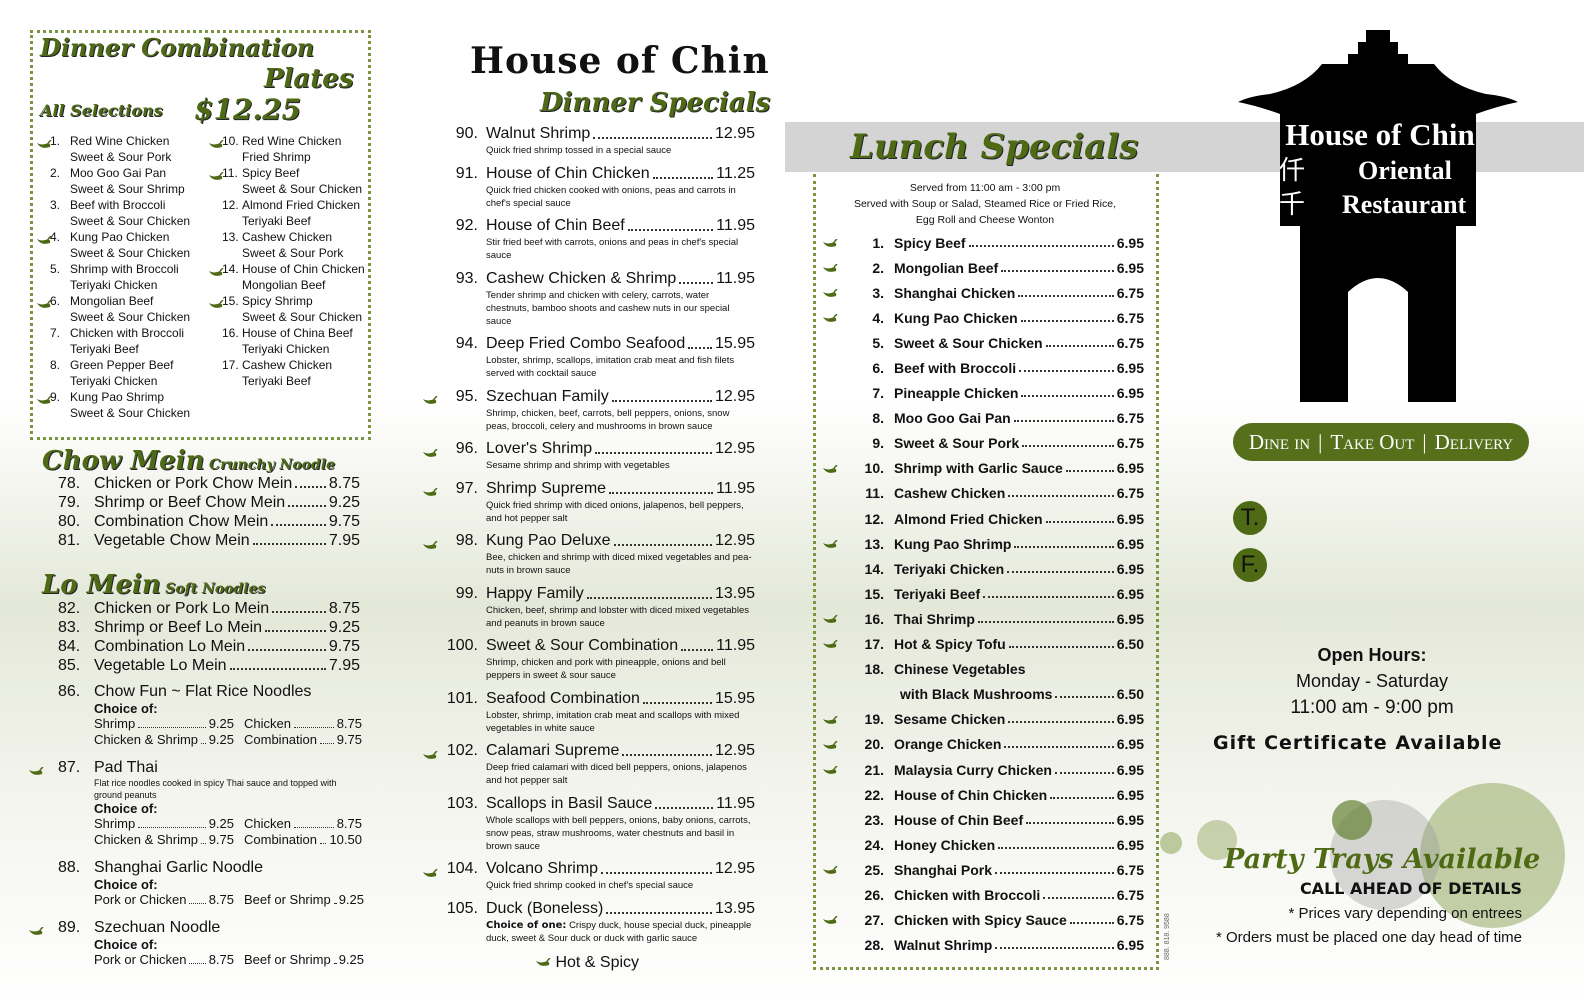 The width and height of the screenshot is (1584, 1008). What do you see at coordinates (959, 819) in the screenshot?
I see `item-name: House of Chin Beef` at bounding box center [959, 819].